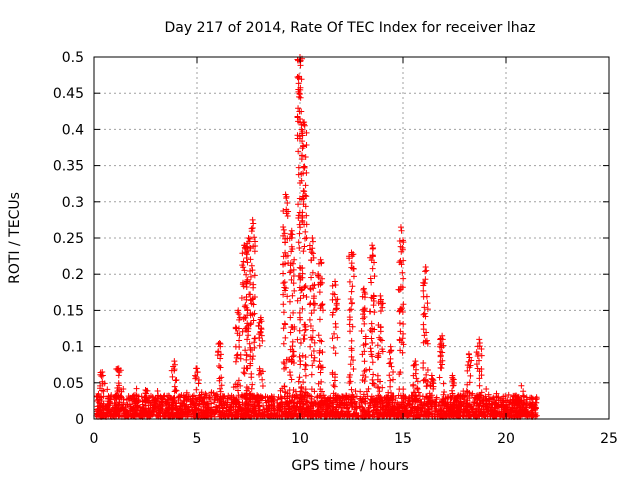 The width and height of the screenshot is (640, 480). What do you see at coordinates (73, 58) in the screenshot?
I see `y-tick-label: 0.5` at bounding box center [73, 58].